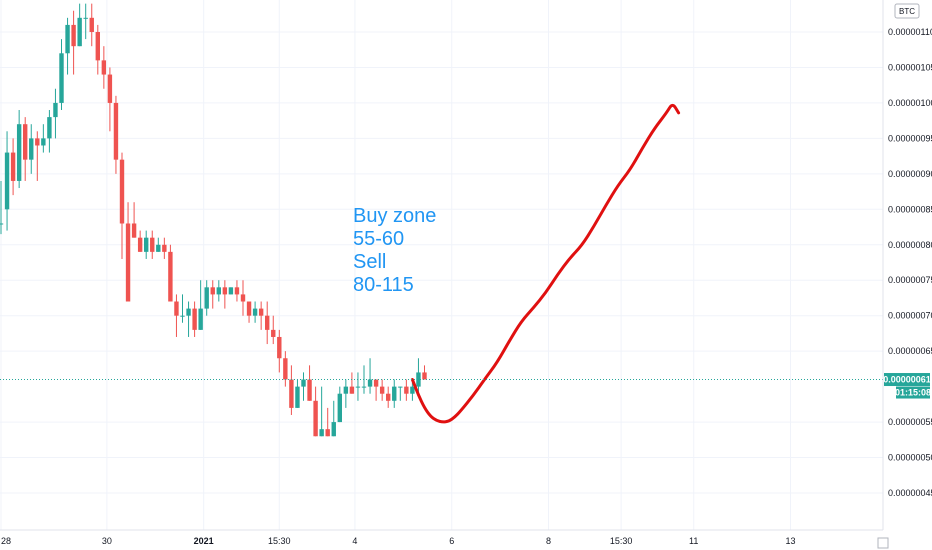  Describe the element at coordinates (791, 541) in the screenshot. I see `time-tick-label: 13` at that location.